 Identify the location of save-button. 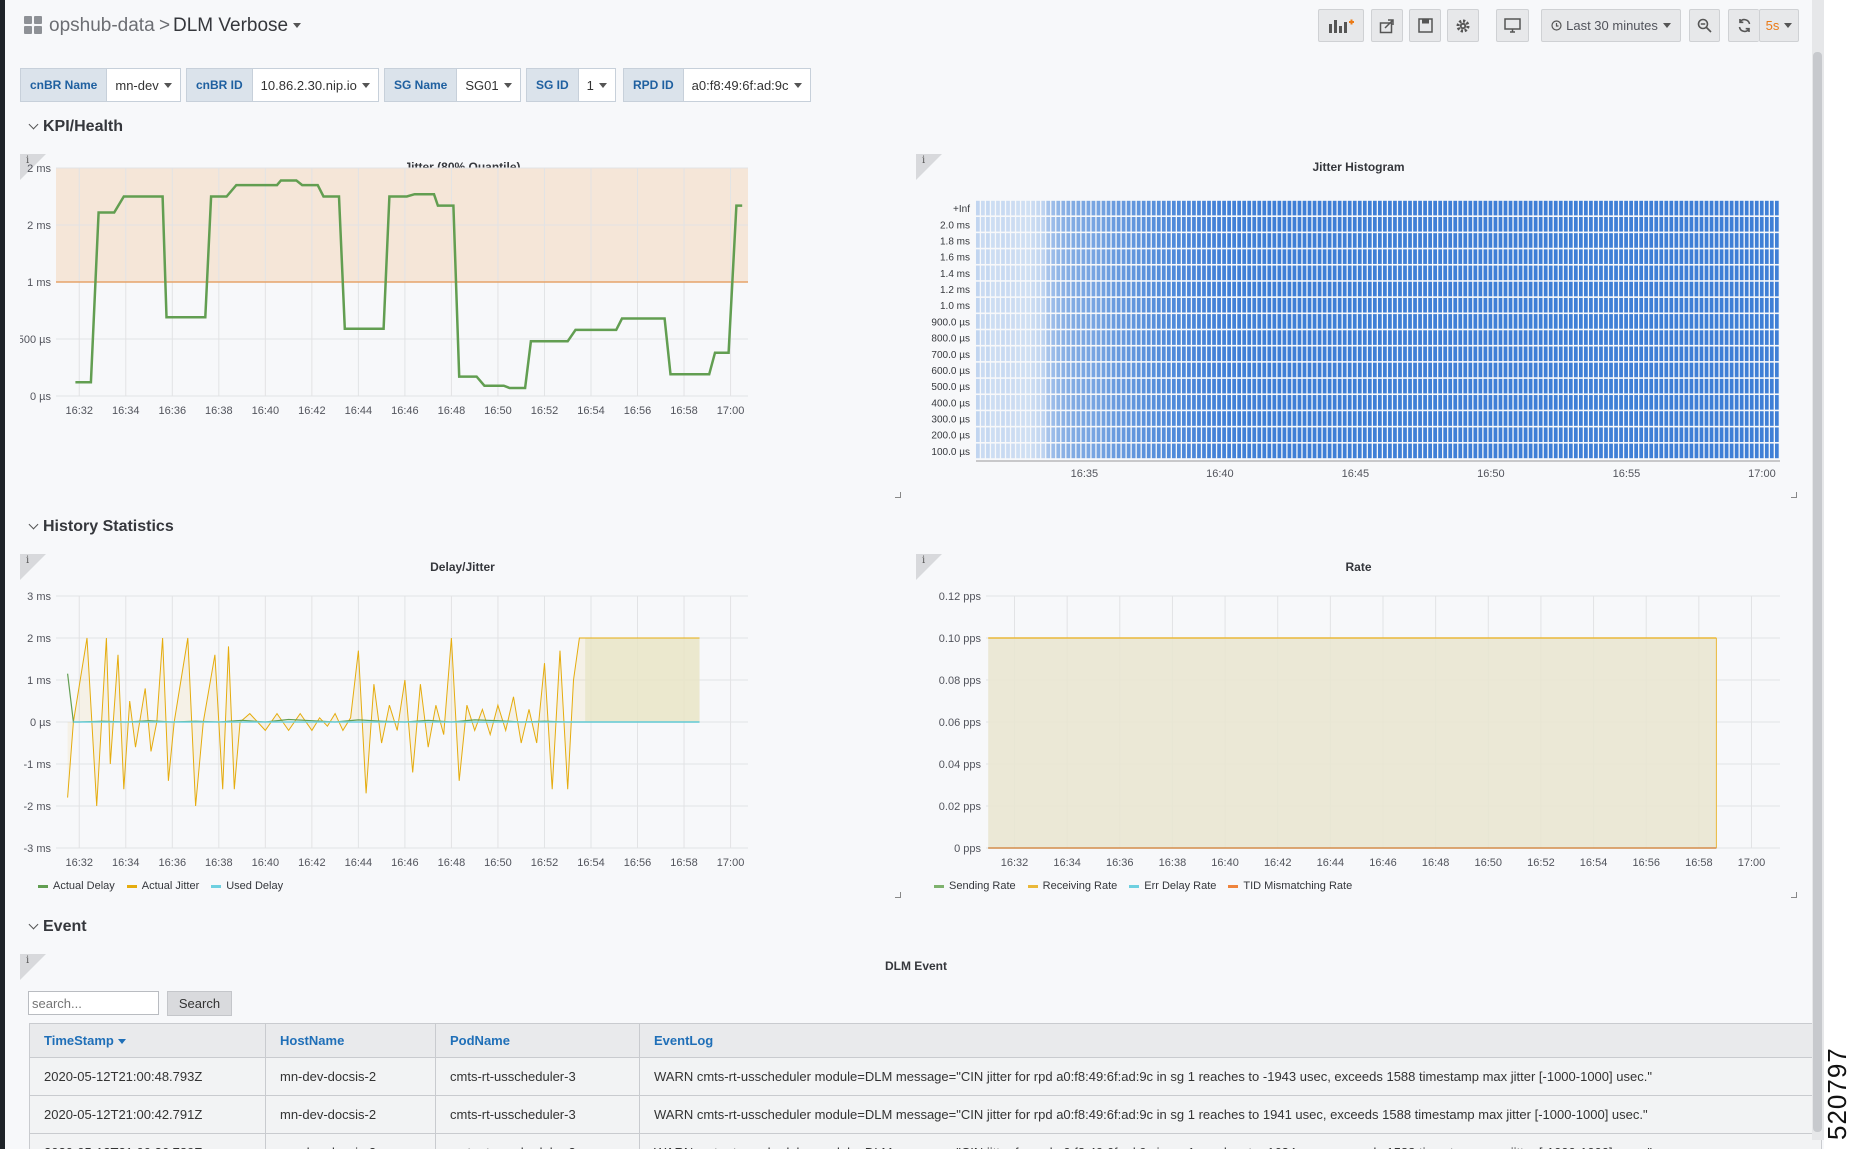
(1425, 25).